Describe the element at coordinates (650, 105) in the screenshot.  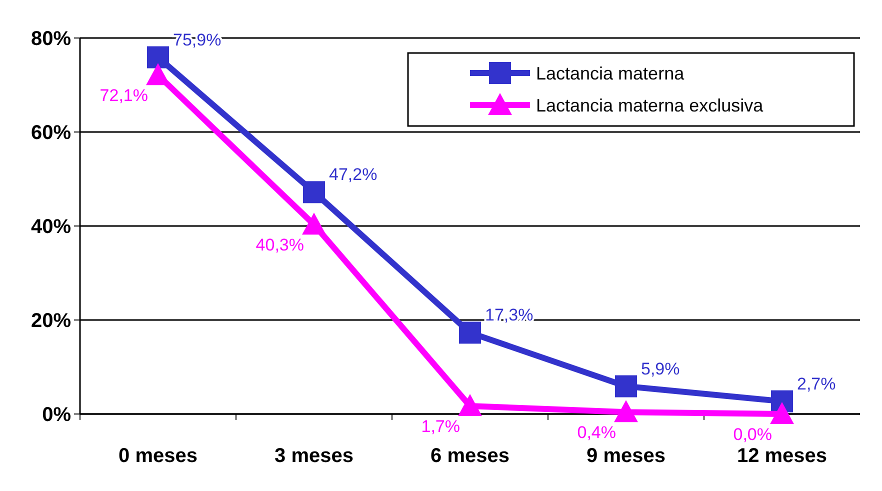
I see `legend-label: Lactancia materna exclusiva` at that location.